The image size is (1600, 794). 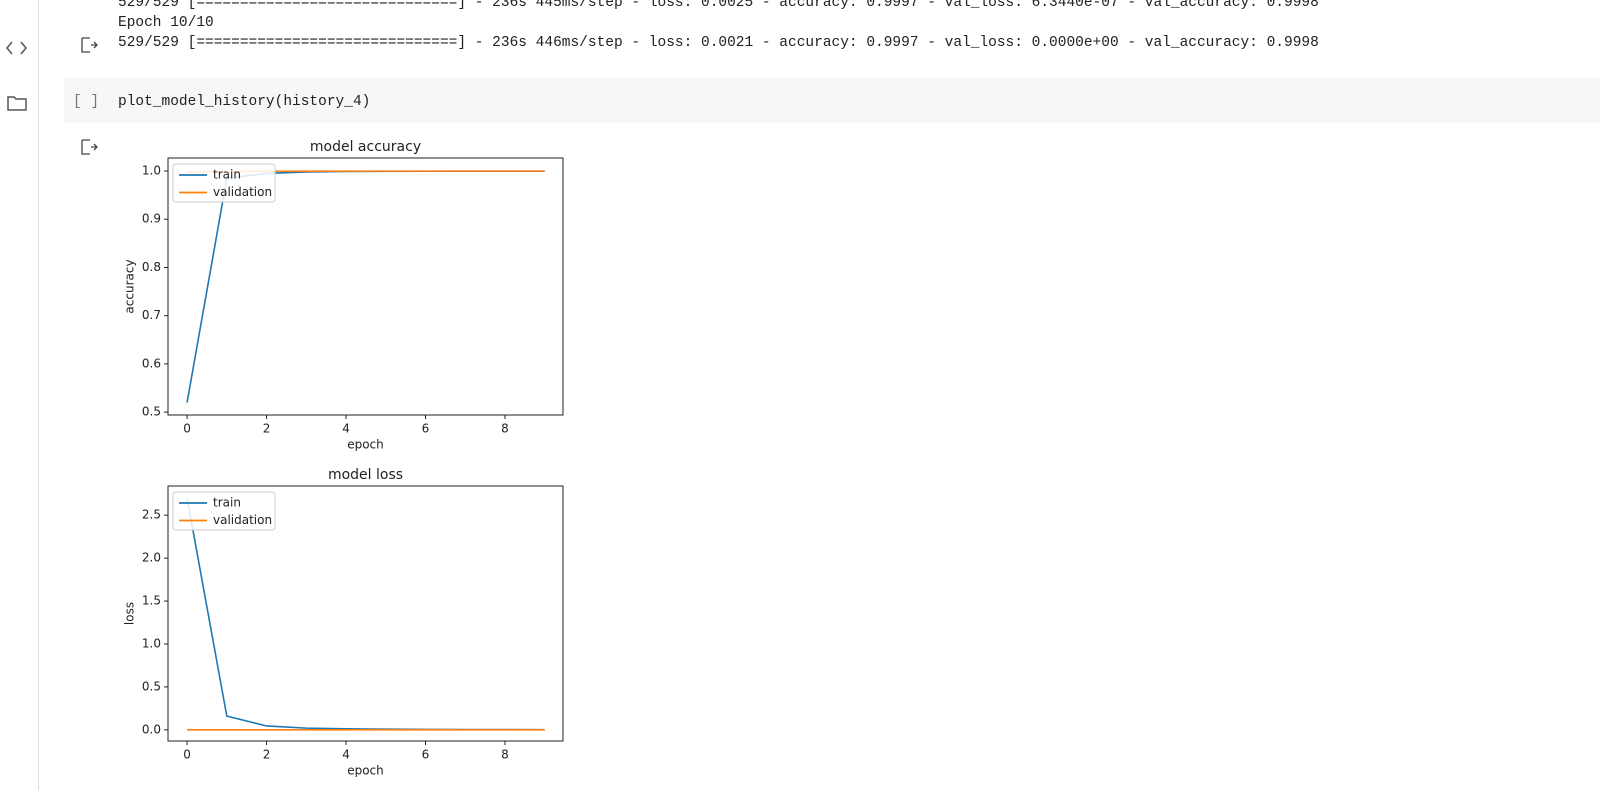 I want to click on output-line: Epoch 10/10, so click(x=166, y=23).